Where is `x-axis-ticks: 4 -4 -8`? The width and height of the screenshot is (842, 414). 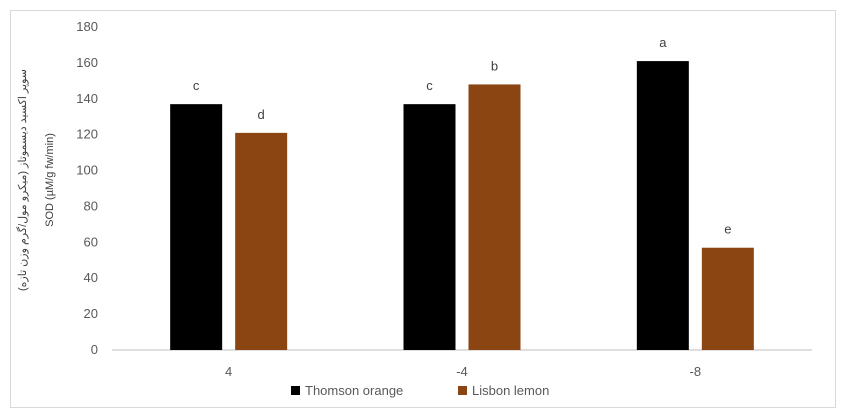
x-axis-ticks: 4 -4 -8 is located at coordinates (463, 371).